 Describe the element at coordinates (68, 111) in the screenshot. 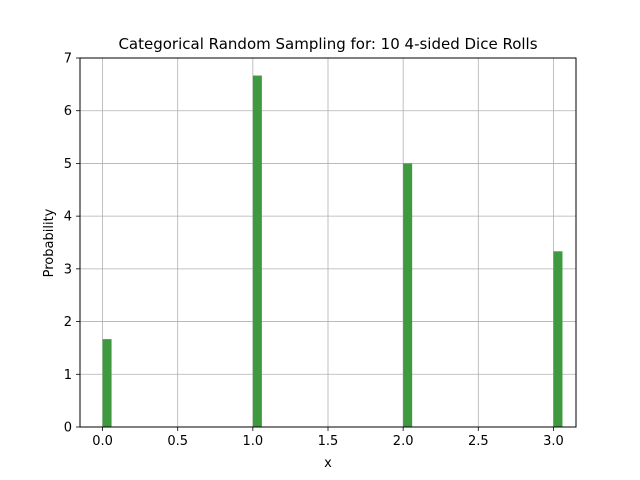

I see `y-tick-label: 6` at that location.